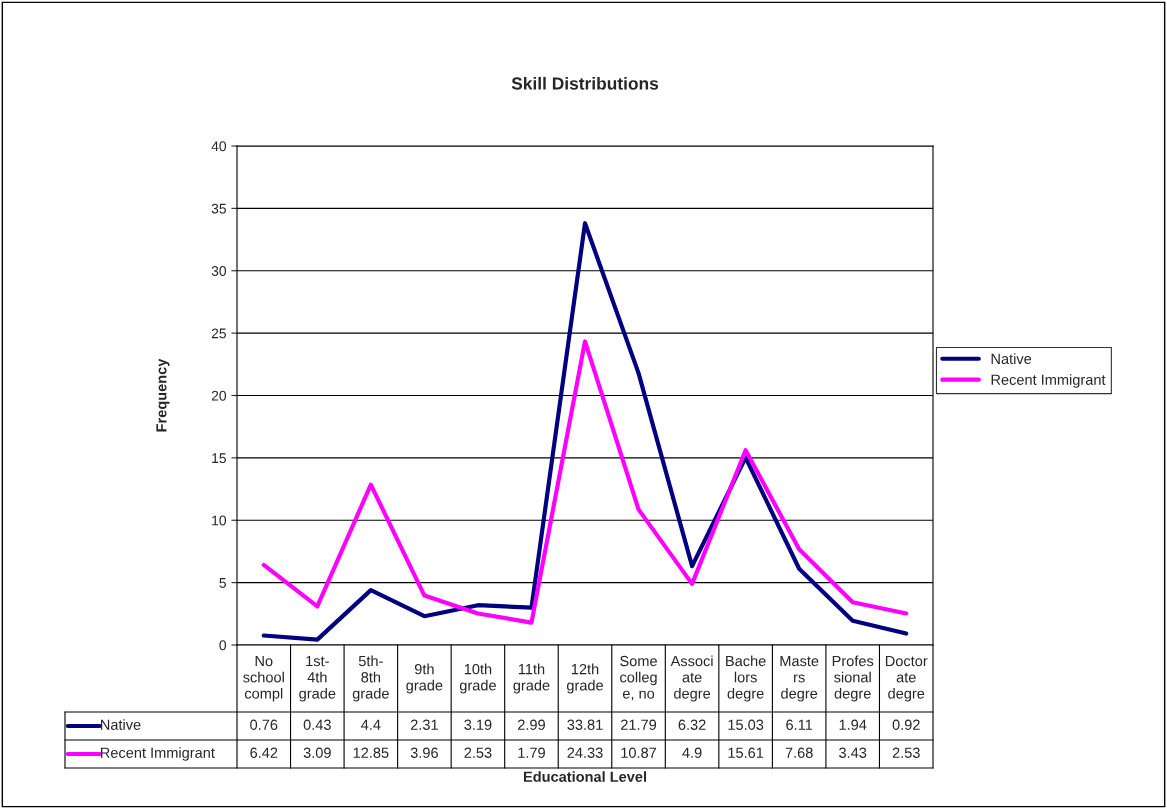 The width and height of the screenshot is (1167, 809). What do you see at coordinates (264, 724) in the screenshot?
I see `data-label: 0.76` at bounding box center [264, 724].